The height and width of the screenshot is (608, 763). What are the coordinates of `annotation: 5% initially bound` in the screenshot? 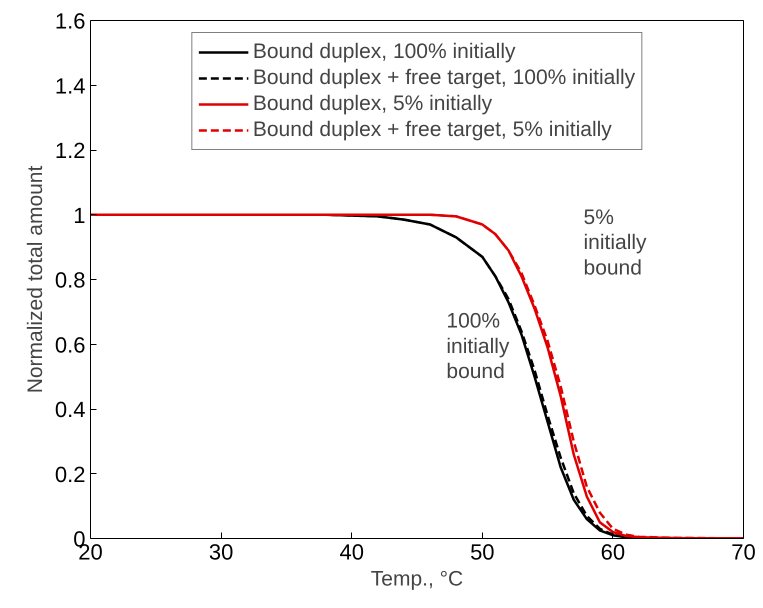 It's located at (616, 243).